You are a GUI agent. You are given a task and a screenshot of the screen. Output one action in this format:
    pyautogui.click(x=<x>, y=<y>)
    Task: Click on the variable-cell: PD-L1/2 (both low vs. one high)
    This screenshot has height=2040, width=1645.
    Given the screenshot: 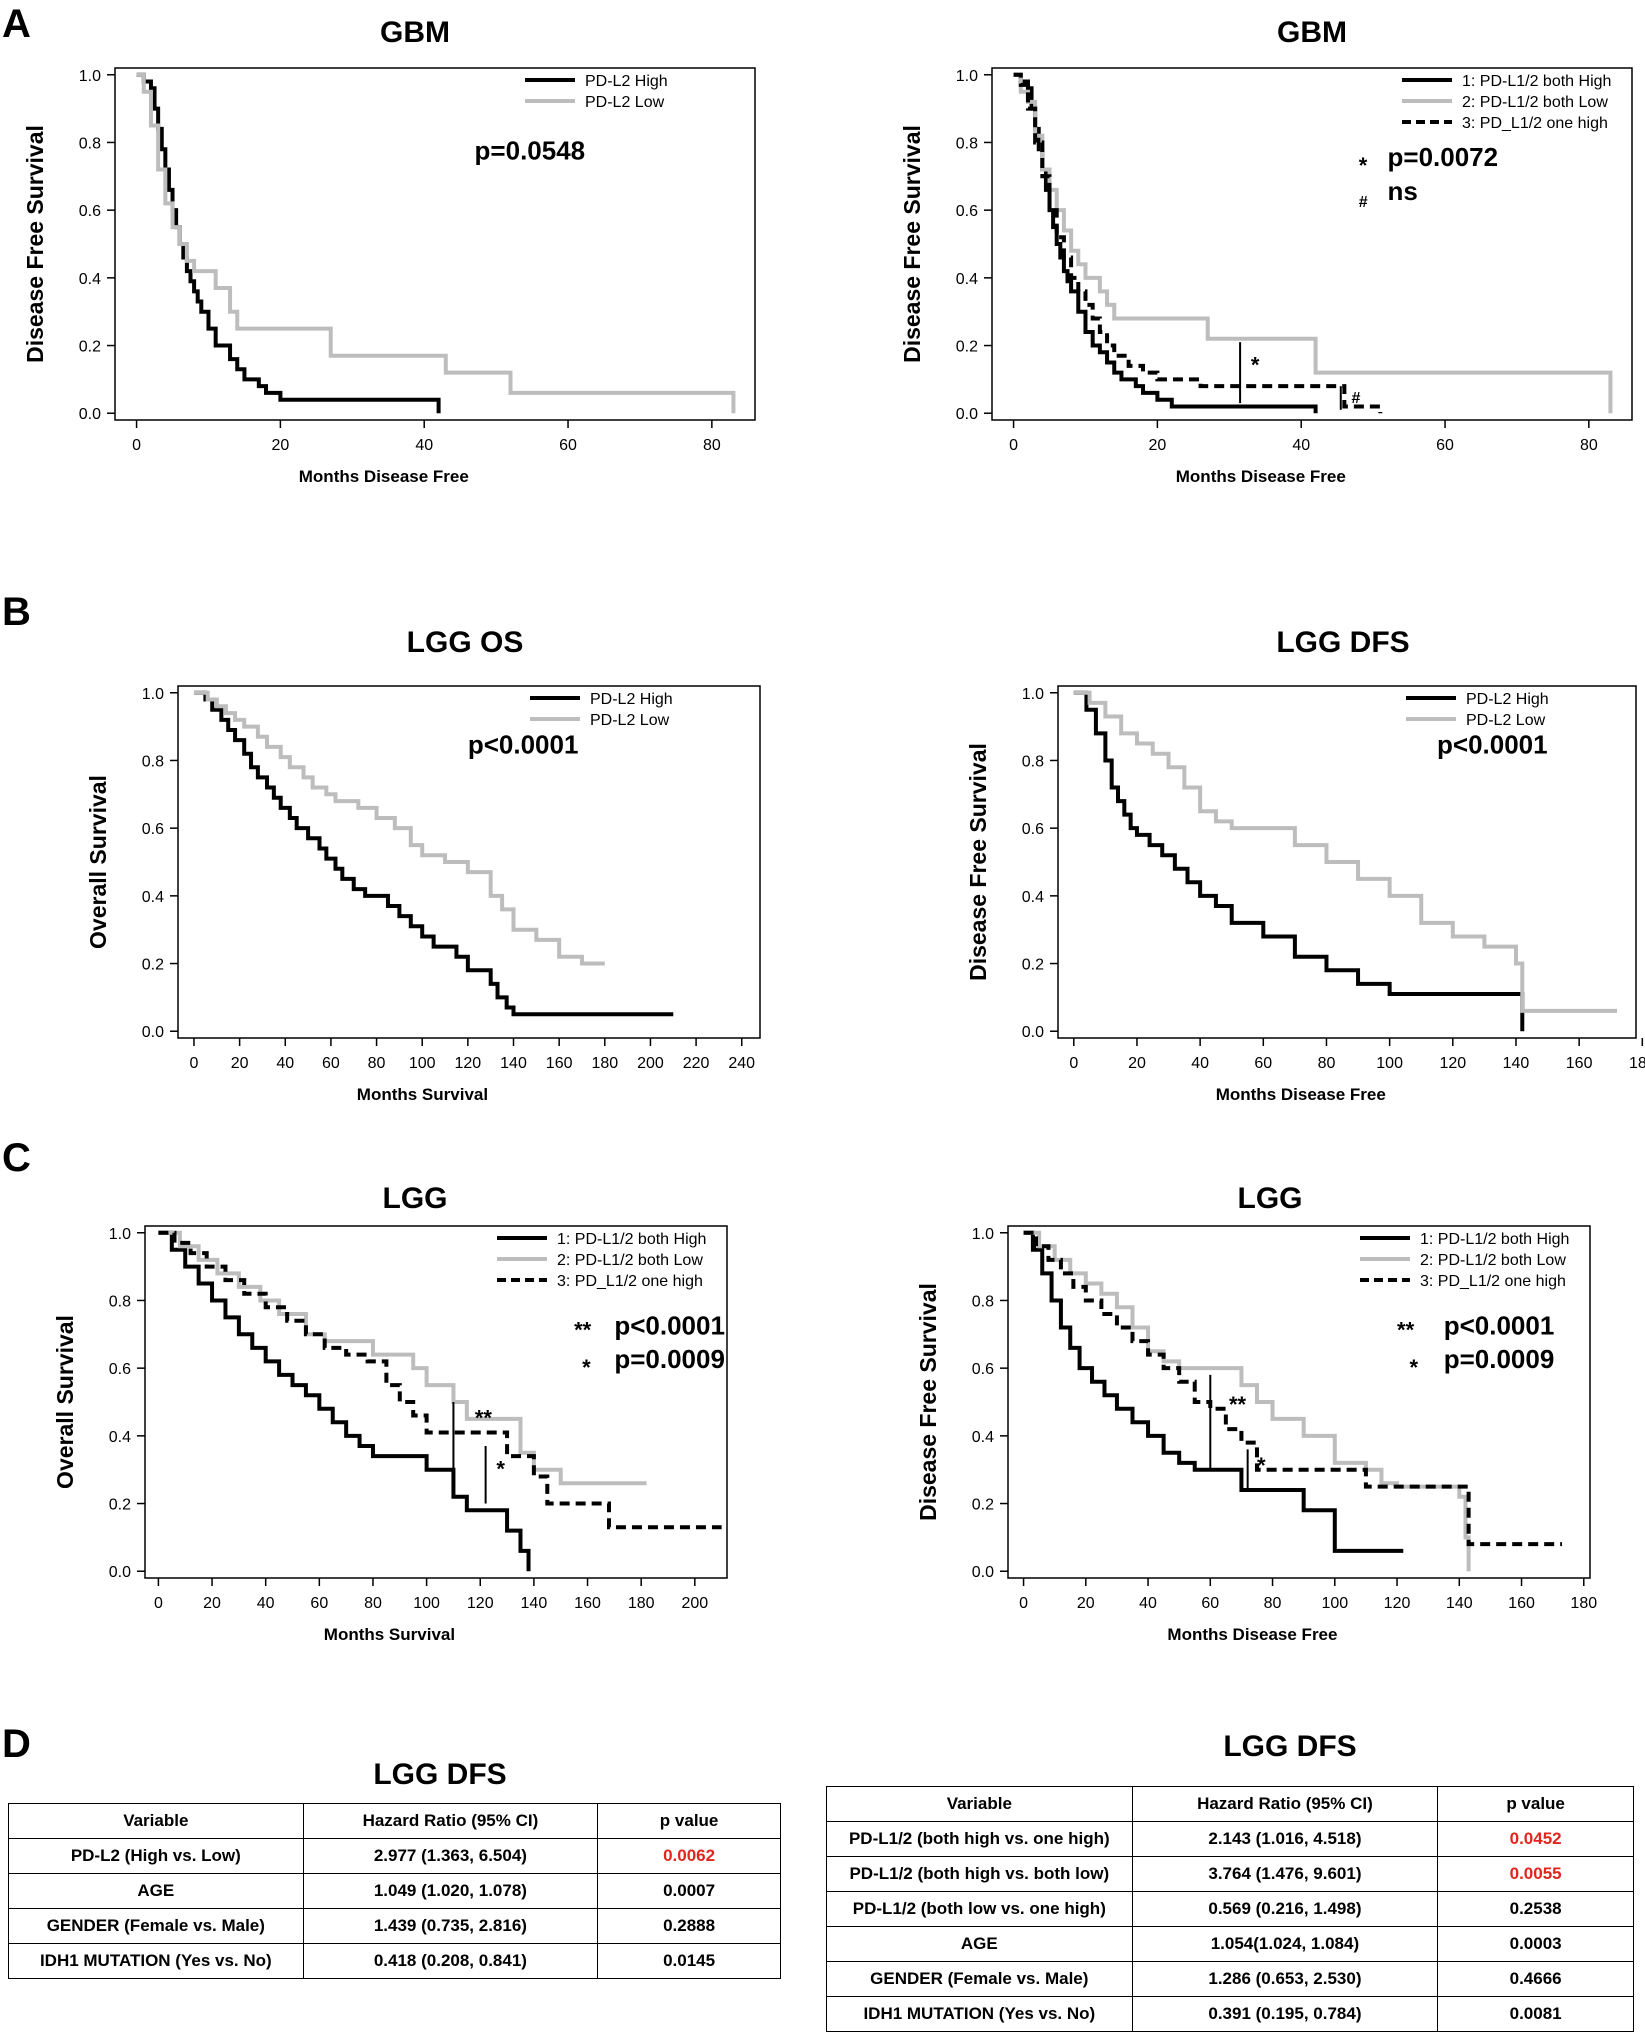 What is the action you would take?
    pyautogui.click(x=979, y=1909)
    